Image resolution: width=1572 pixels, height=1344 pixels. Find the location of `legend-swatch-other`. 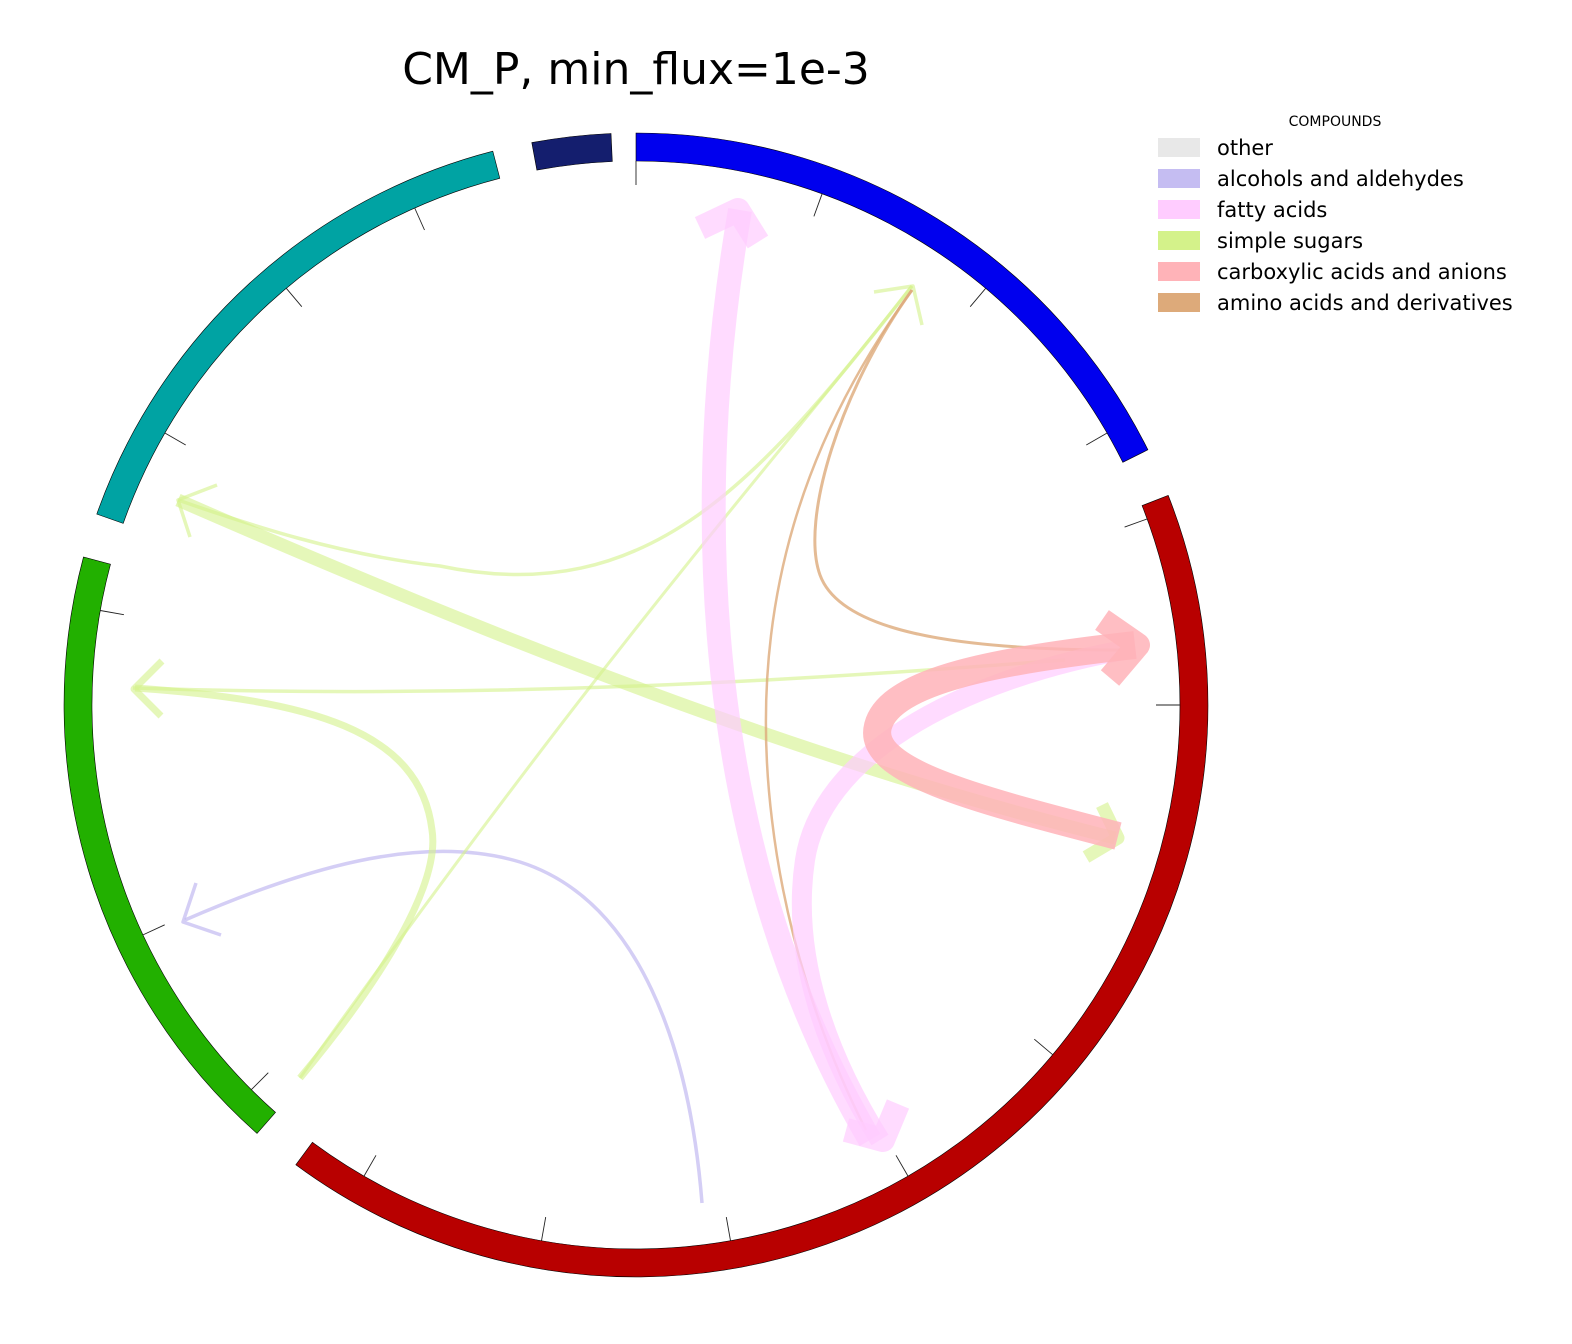

legend-swatch-other is located at coordinates (1179, 147).